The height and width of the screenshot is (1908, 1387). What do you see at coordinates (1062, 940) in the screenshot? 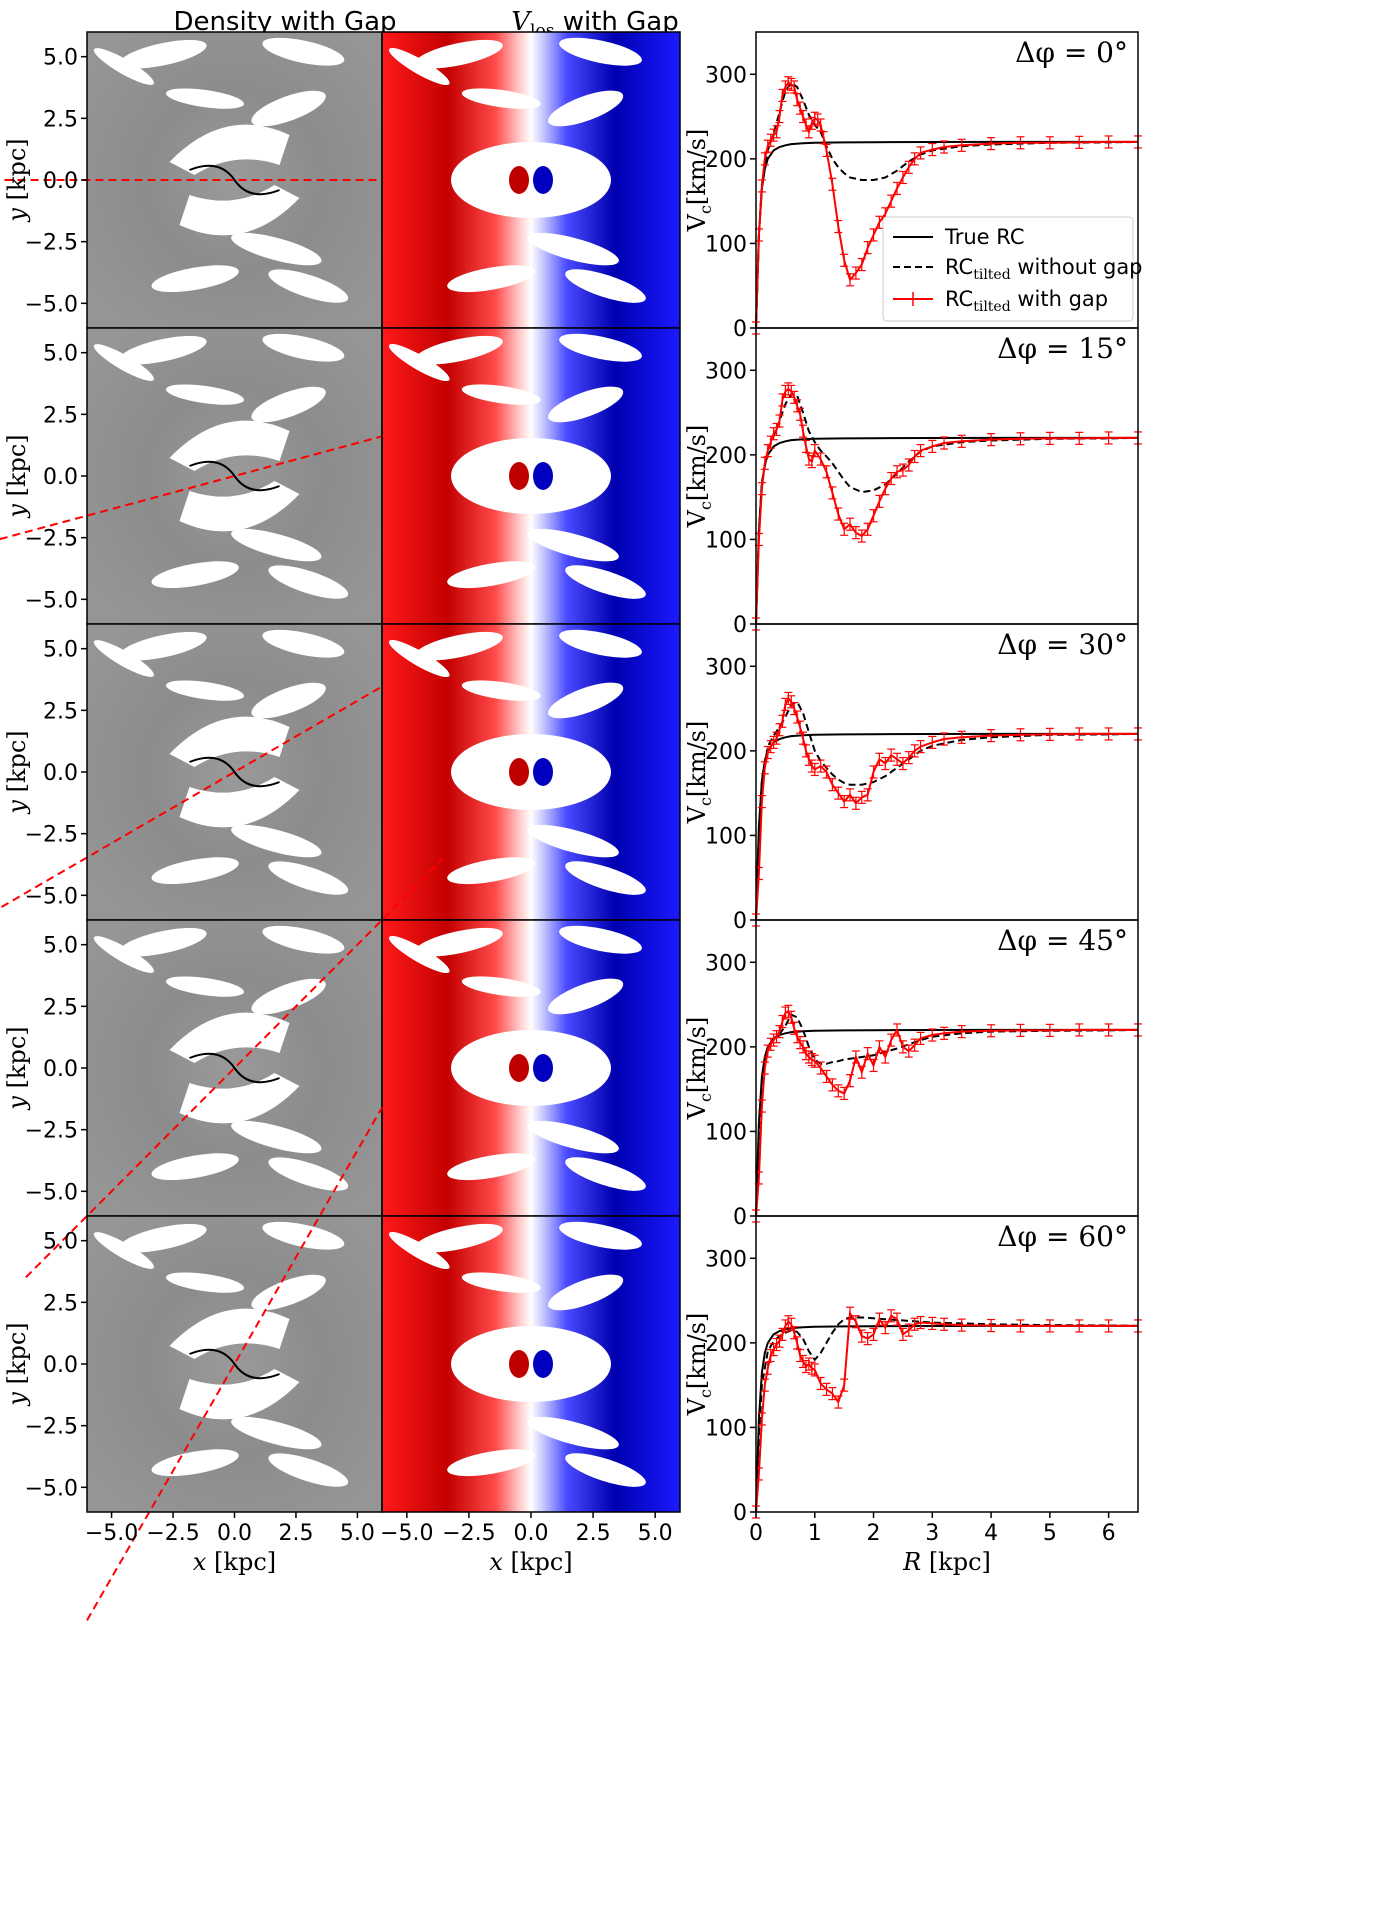
I see `dphi-label: Δφ = 45°` at bounding box center [1062, 940].